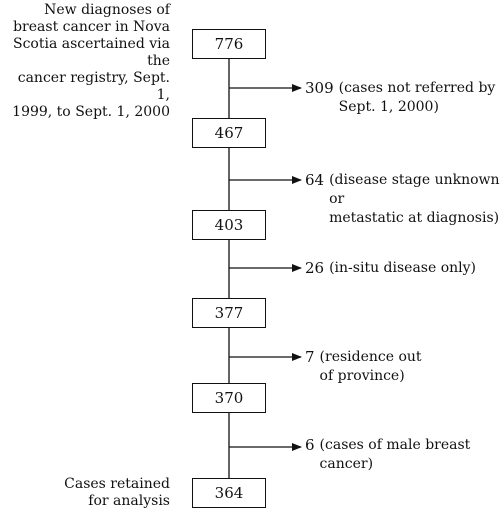 The width and height of the screenshot is (500, 513). I want to click on exclusion-note-3: 26 (in-situ disease only), so click(390, 268).